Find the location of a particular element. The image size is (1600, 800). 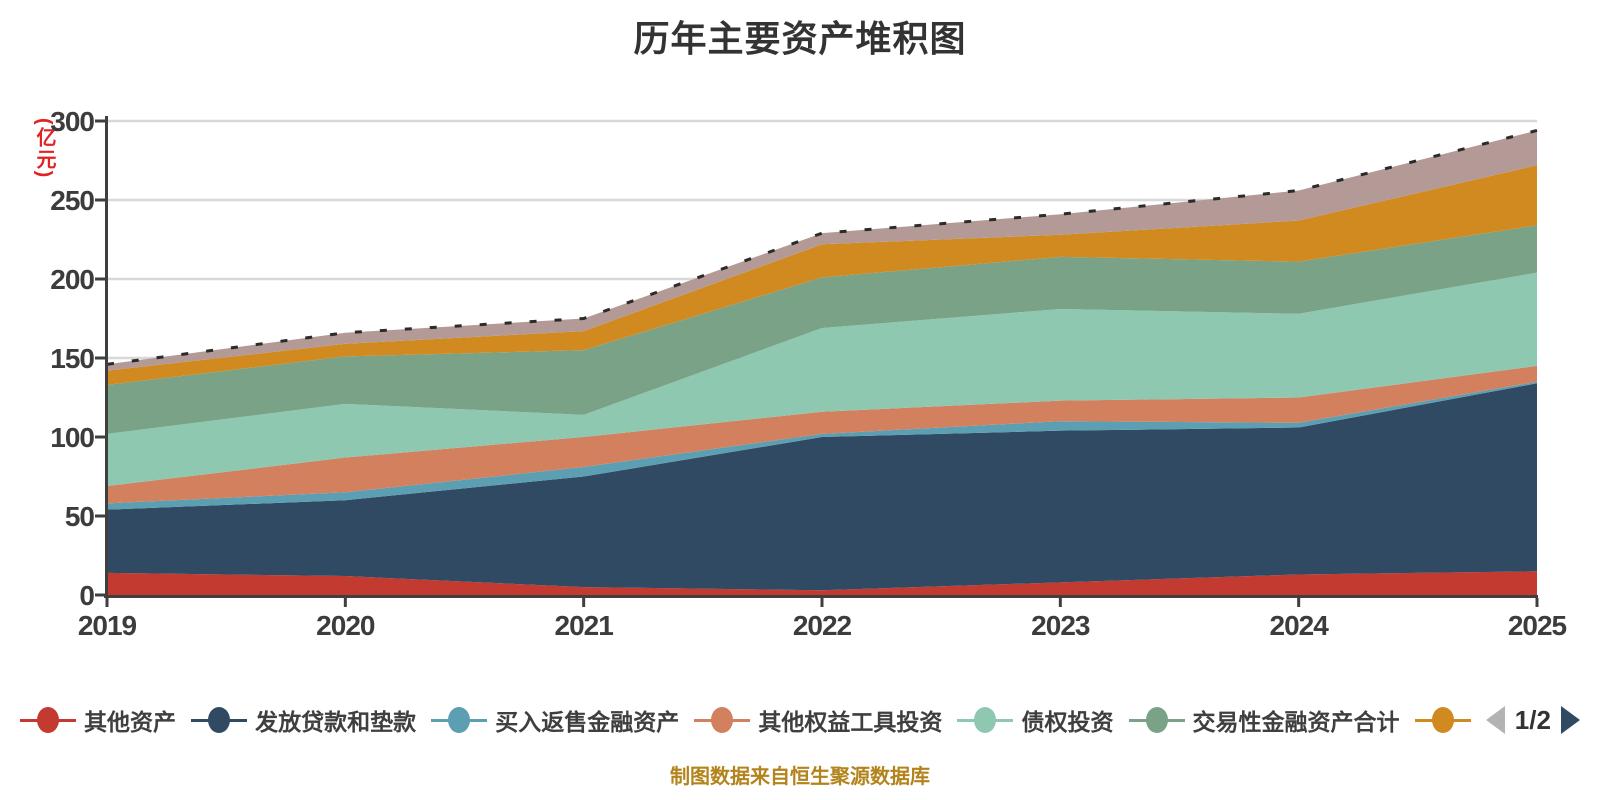

legend-label: 买入返售金融资产 is located at coordinates (587, 722).